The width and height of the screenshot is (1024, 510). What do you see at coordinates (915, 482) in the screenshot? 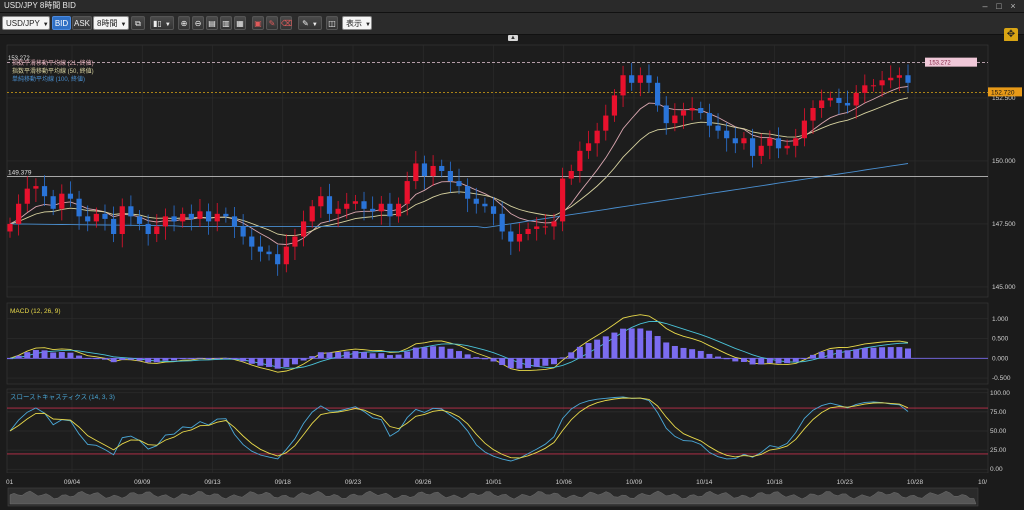
I see `x-tick-label: 10/28` at bounding box center [915, 482].